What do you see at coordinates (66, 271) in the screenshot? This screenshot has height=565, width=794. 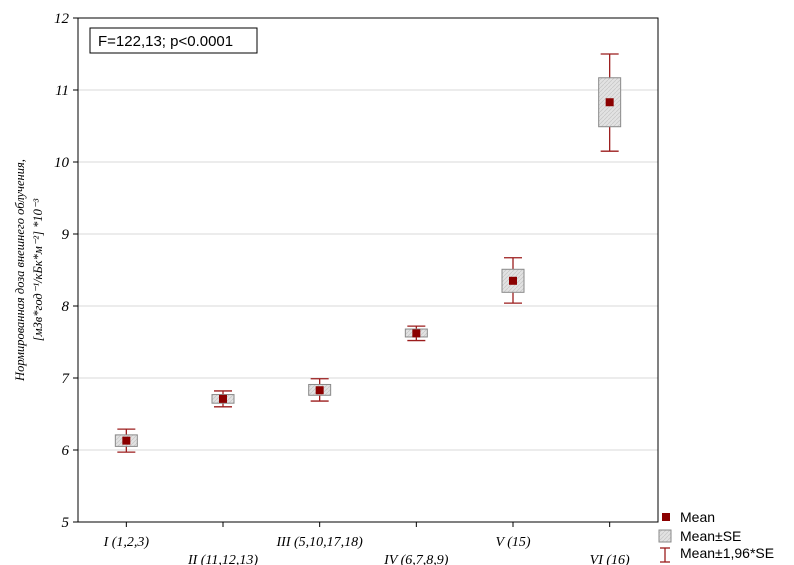 I see `y-axis-ticks: 5 6 7 8 9 10 11 12` at bounding box center [66, 271].